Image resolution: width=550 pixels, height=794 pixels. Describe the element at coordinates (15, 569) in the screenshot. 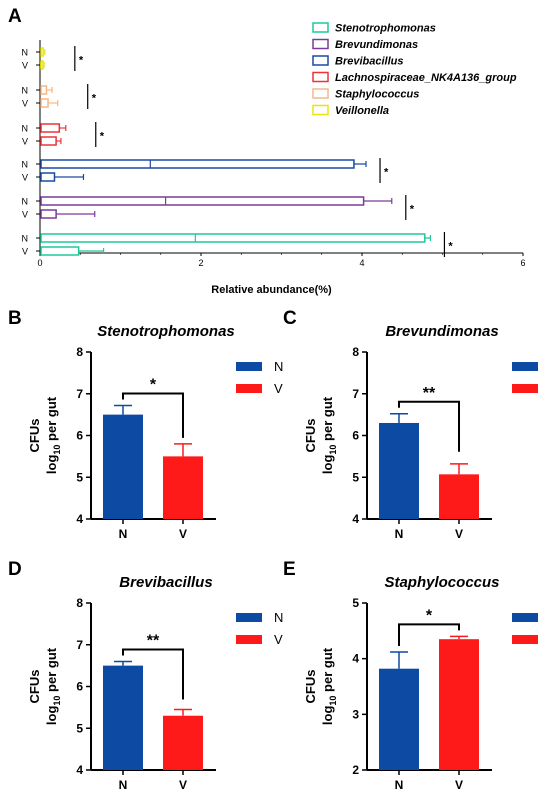

I see `panel-letter-d: D` at that location.